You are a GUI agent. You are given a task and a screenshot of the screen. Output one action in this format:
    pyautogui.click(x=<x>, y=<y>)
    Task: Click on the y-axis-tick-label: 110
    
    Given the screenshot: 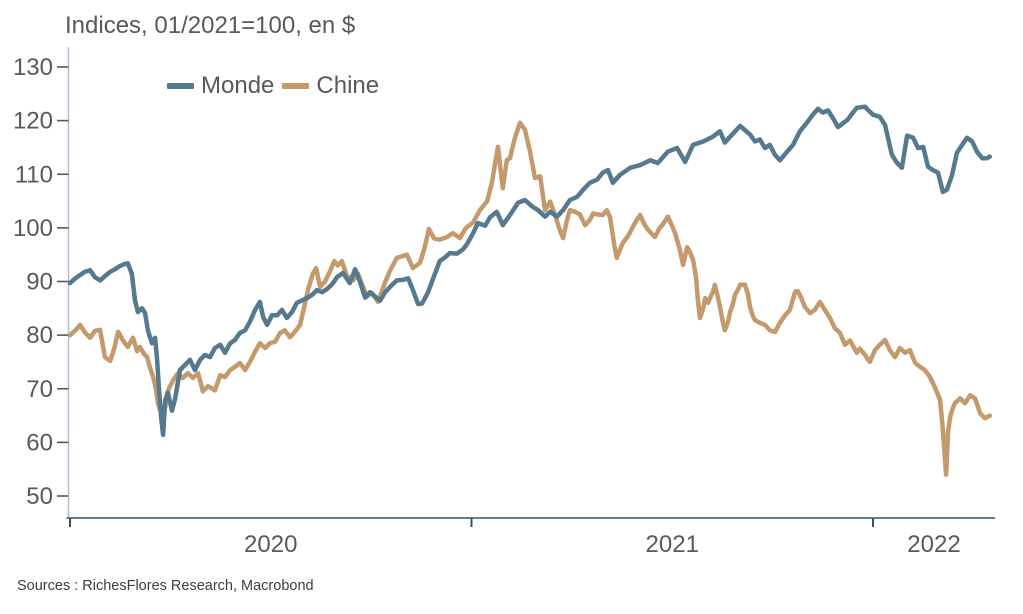 What is the action you would take?
    pyautogui.click(x=34, y=174)
    